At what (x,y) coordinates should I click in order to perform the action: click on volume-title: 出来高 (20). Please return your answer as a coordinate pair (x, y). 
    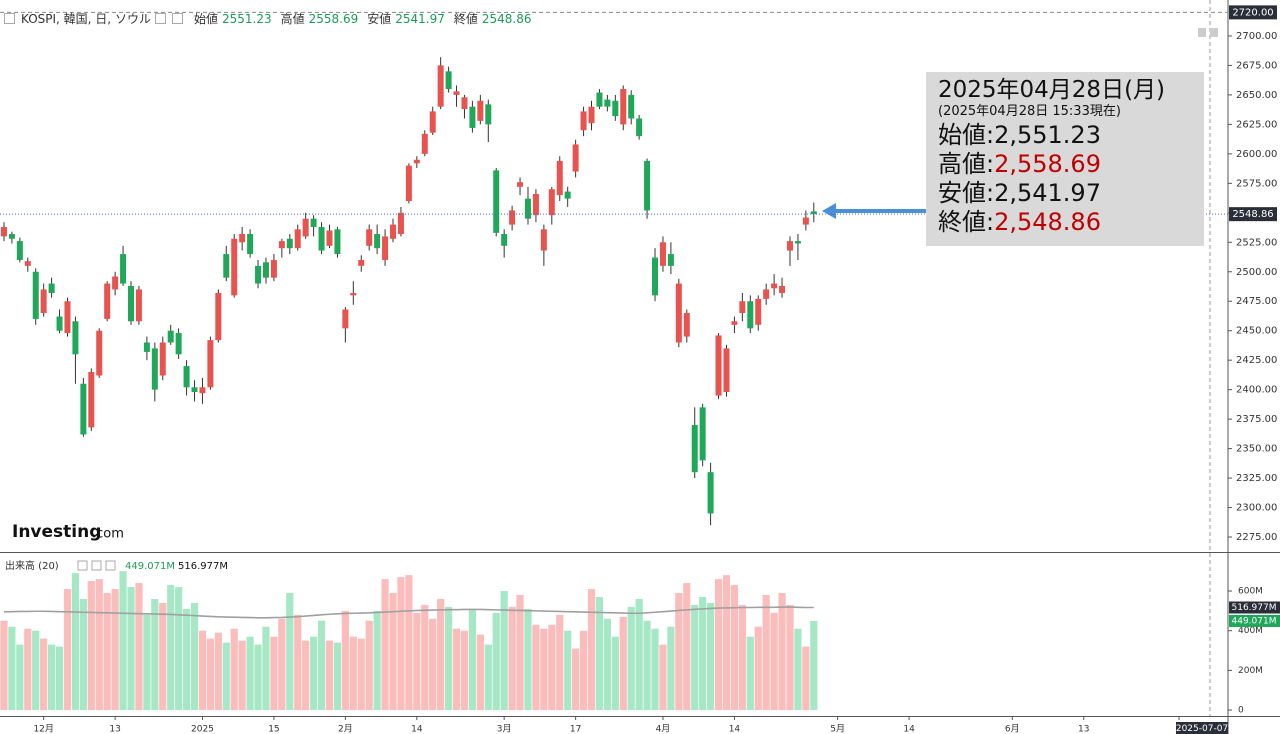
    Looking at the image, I should click on (32, 565).